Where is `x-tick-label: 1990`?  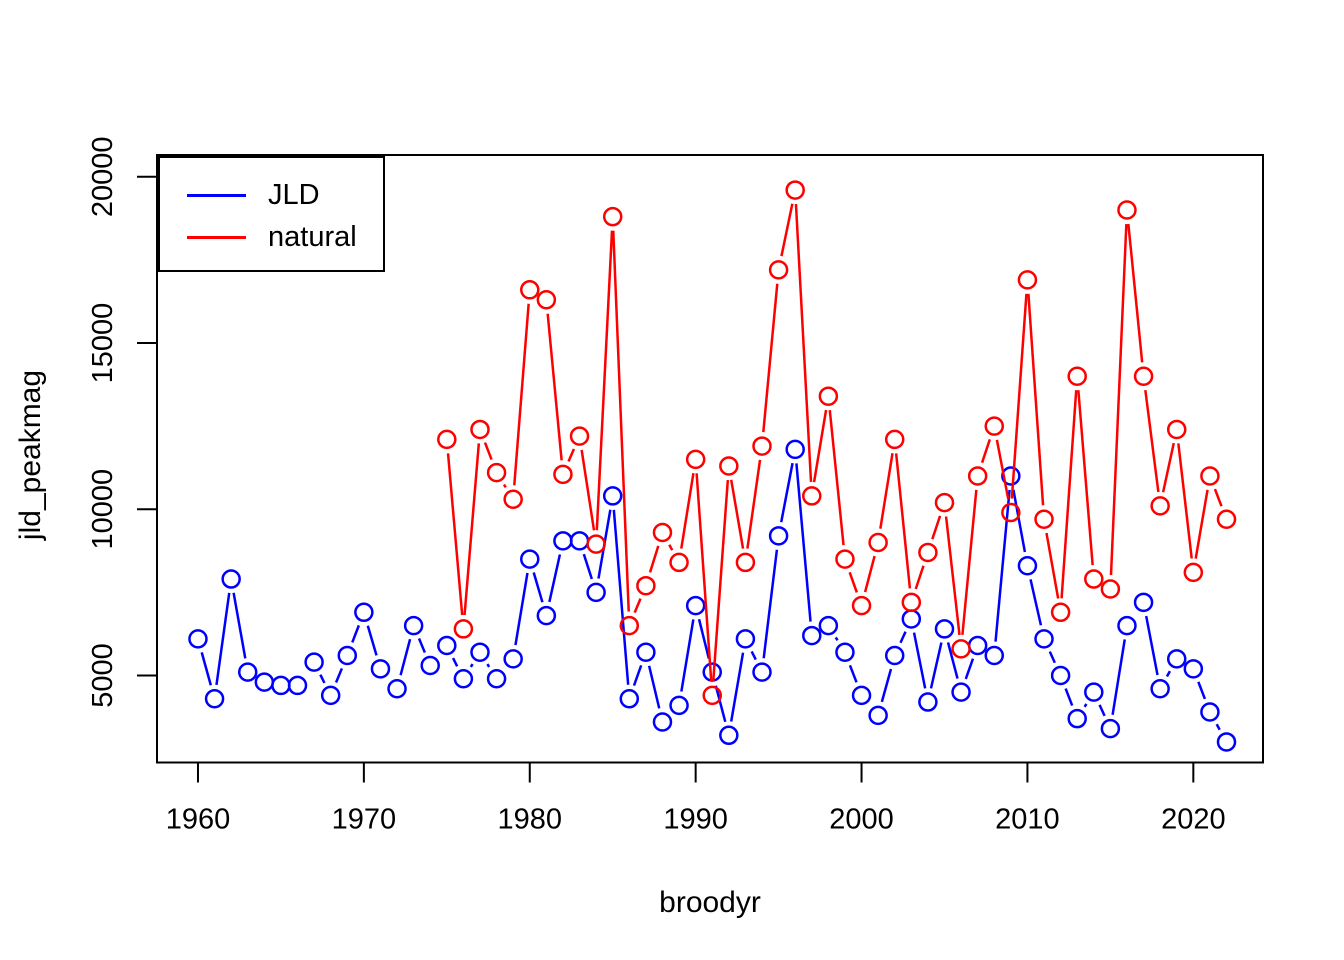
x-tick-label: 1990 is located at coordinates (695, 820).